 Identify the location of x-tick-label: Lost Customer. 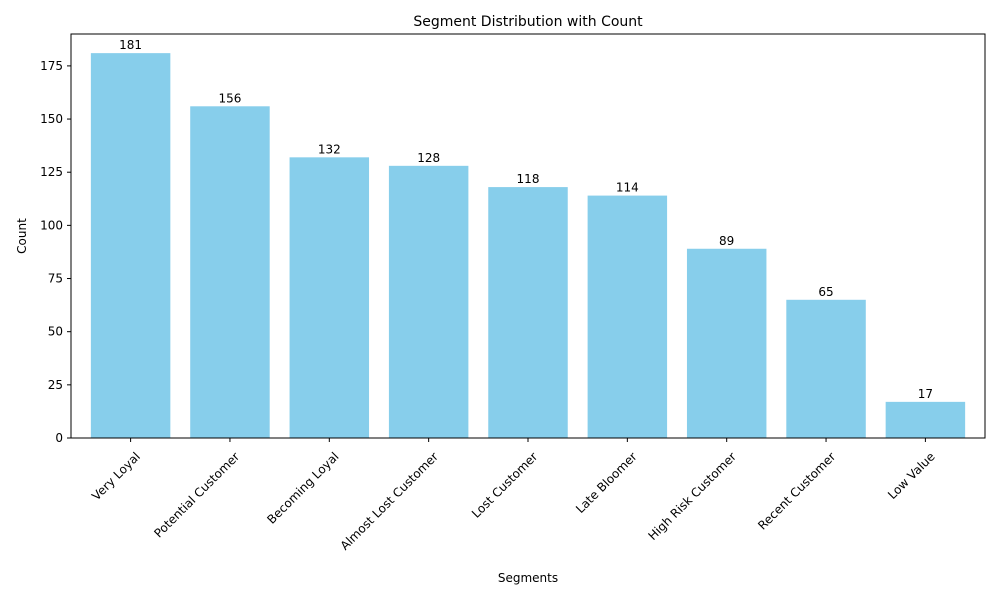
(504, 484).